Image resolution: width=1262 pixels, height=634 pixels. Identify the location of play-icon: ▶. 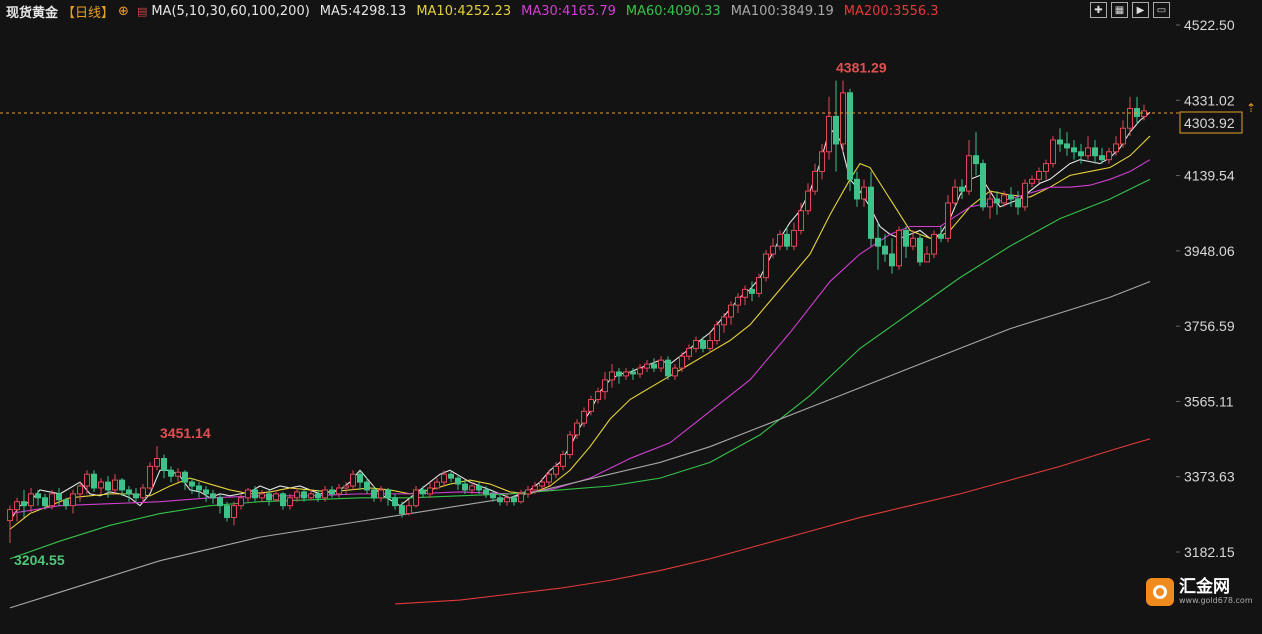
(1140, 10).